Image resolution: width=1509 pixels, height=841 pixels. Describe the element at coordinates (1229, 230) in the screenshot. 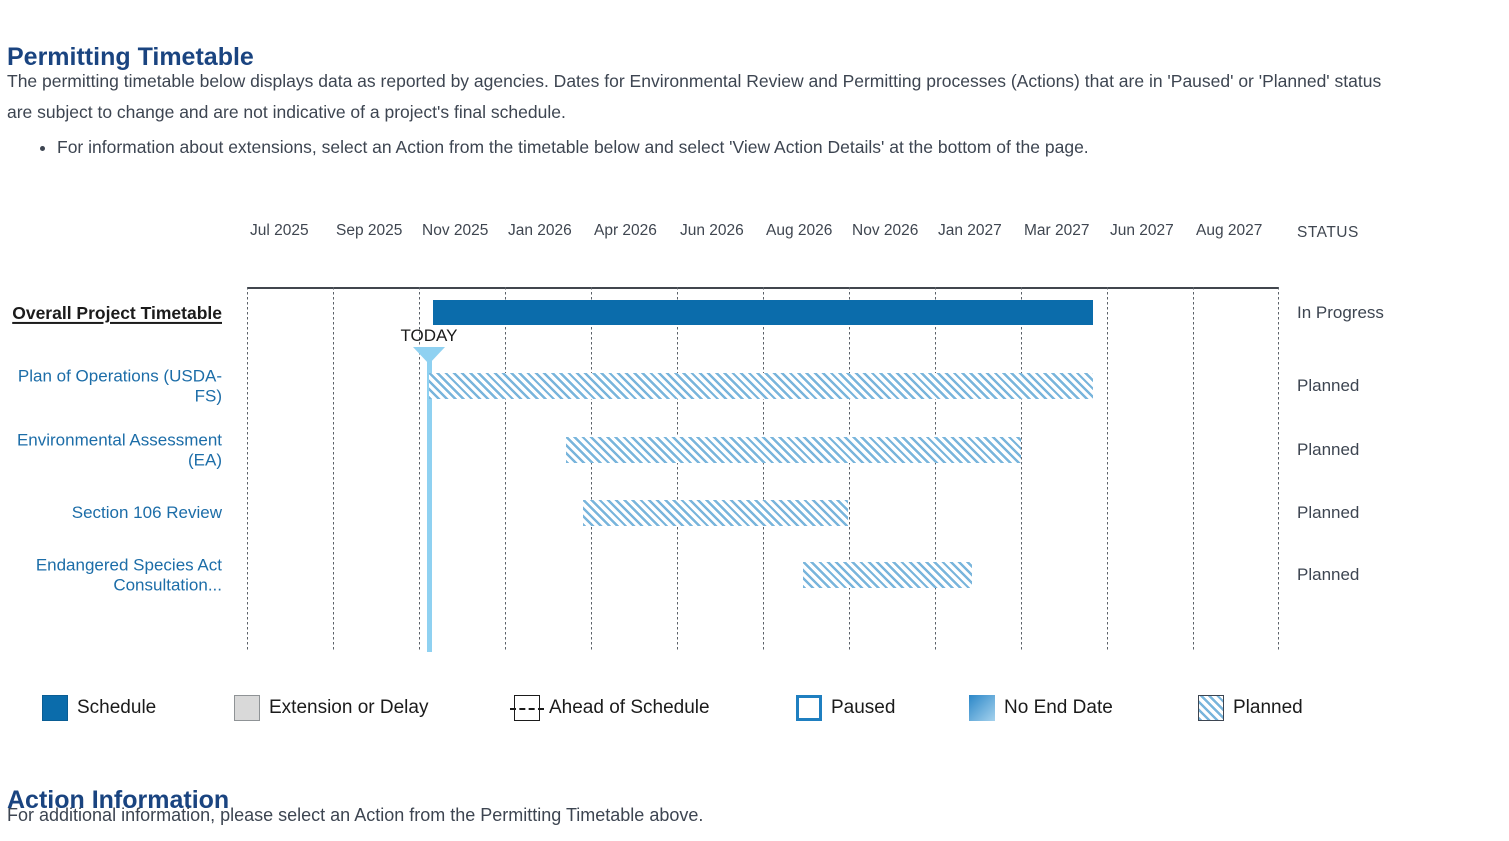

I see `axis-tick-label: Aug 2027` at that location.